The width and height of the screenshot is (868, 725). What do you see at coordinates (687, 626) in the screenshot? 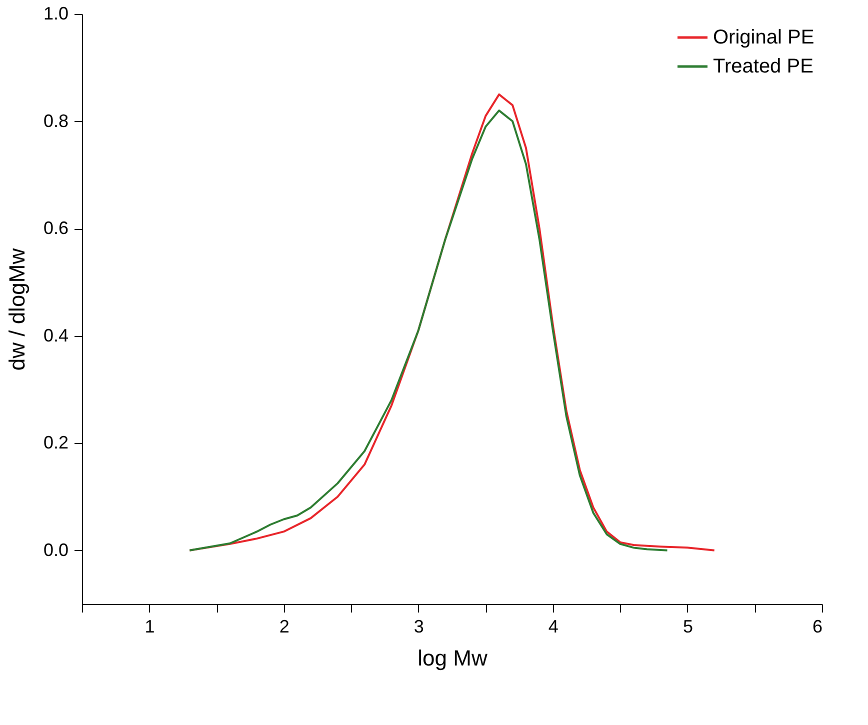
I see `x-tick-label: 5` at bounding box center [687, 626].